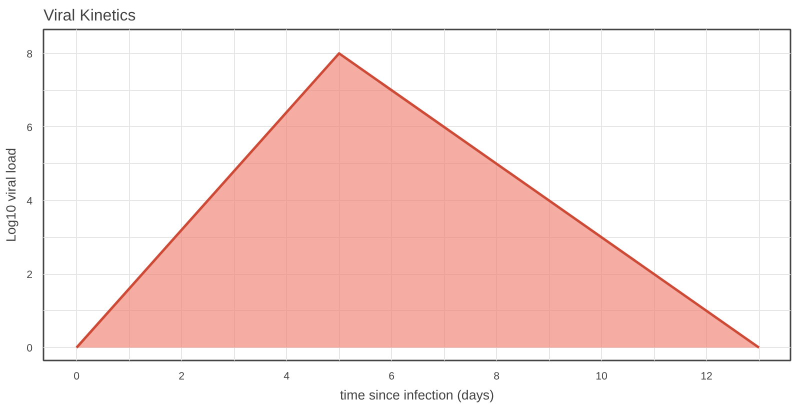  Describe the element at coordinates (417, 395) in the screenshot. I see `x-axis-title: time since infection (days)` at that location.